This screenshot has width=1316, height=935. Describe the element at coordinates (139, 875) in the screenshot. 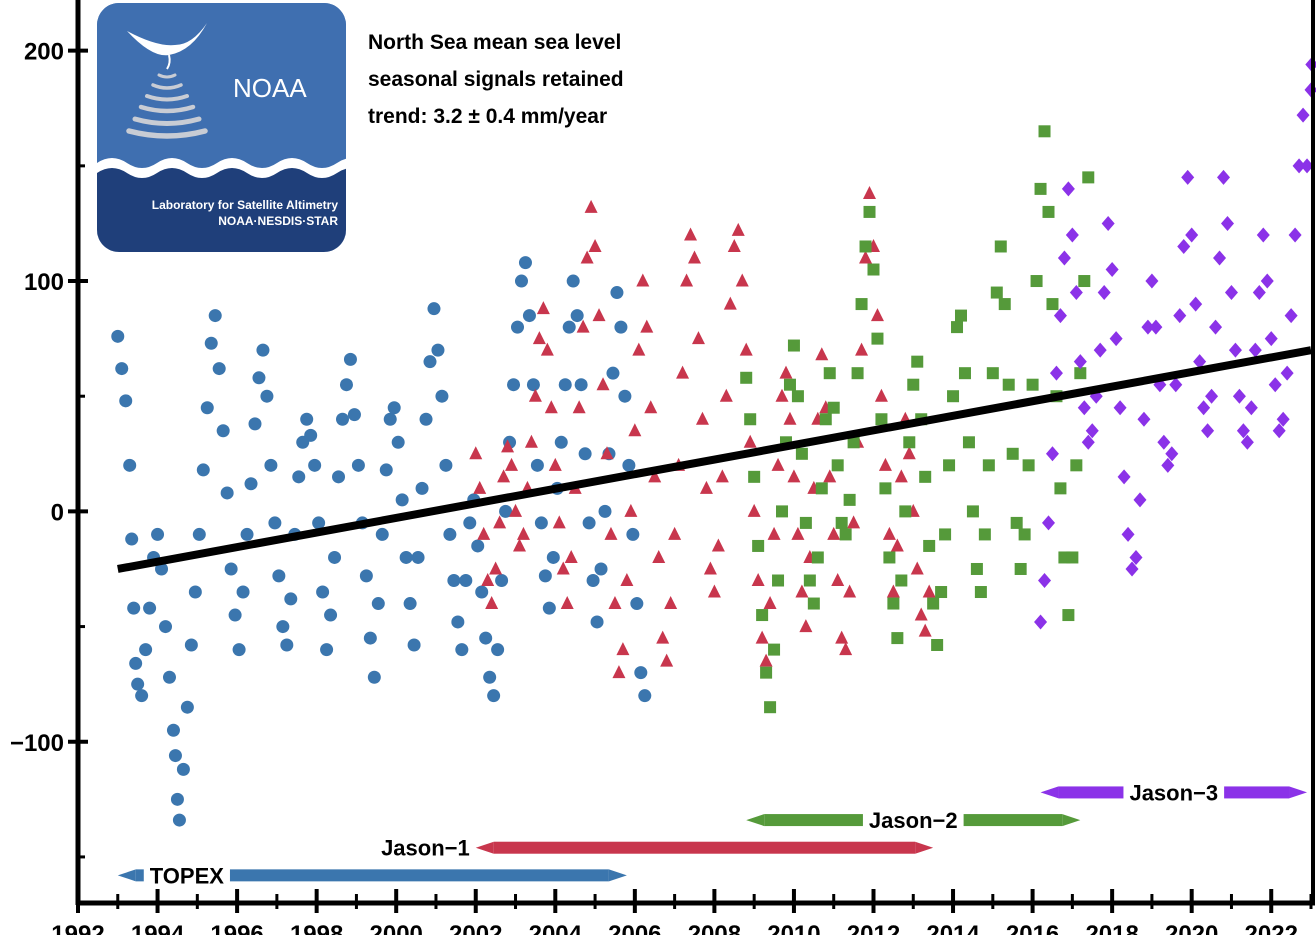

I see `period-bar-topex-a` at that location.